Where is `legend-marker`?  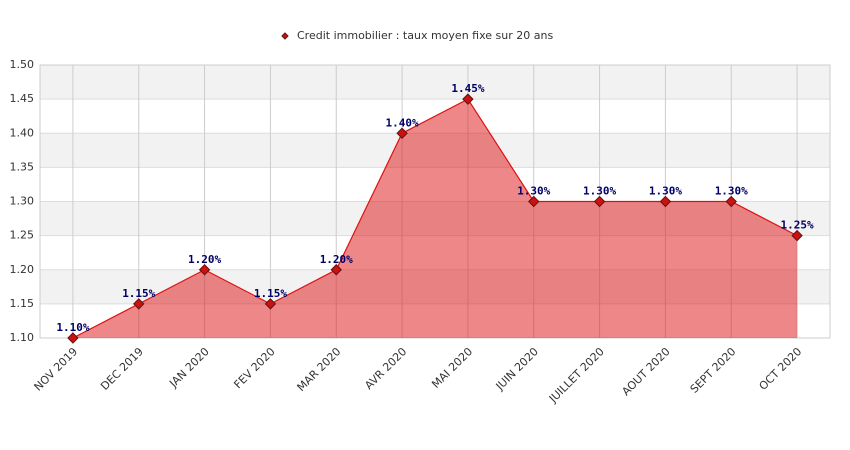 legend-marker is located at coordinates (285, 36).